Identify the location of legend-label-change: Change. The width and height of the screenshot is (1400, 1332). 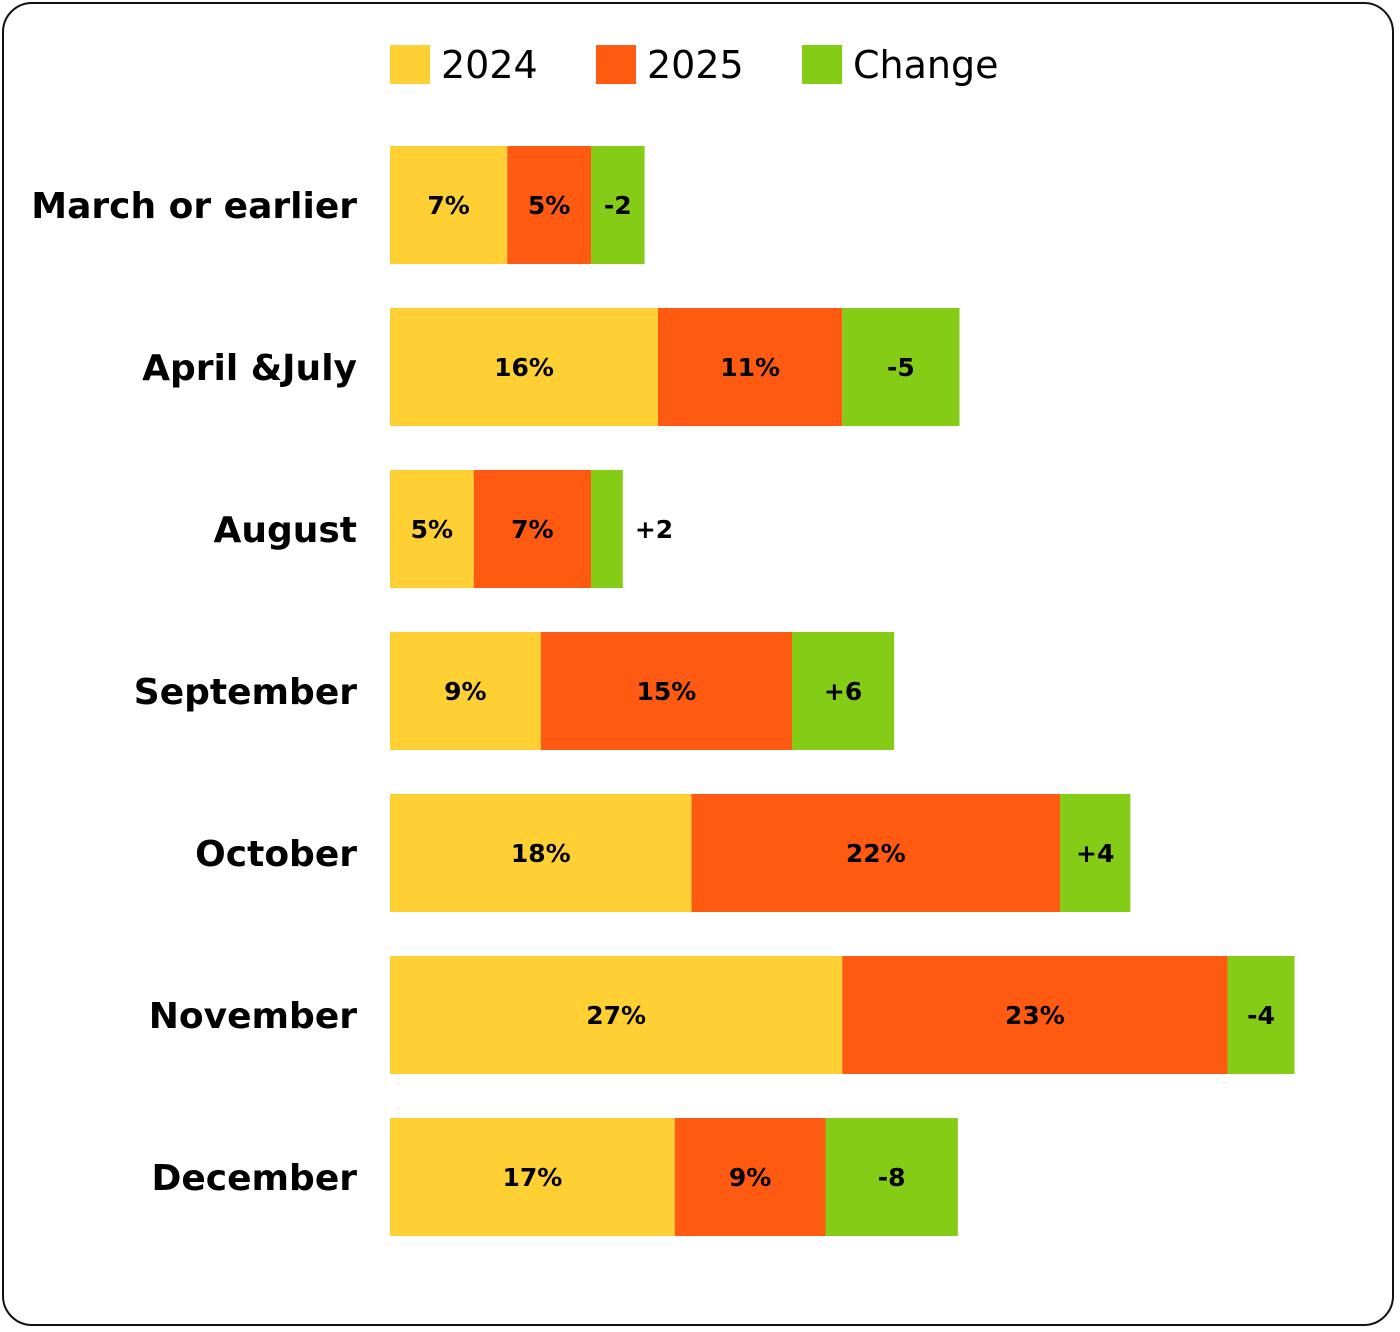
(926, 65).